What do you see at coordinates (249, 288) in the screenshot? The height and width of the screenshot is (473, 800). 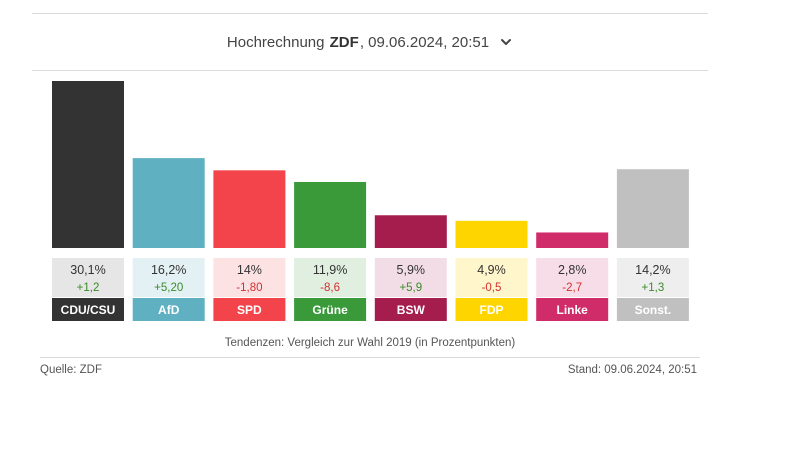 I see `change-label-spd: -1,80` at bounding box center [249, 288].